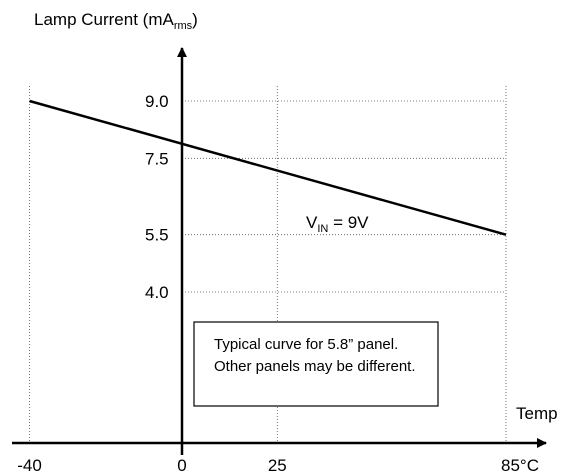  I want to click on x-tick-labels: -40 0 25 85°C, so click(278, 465).